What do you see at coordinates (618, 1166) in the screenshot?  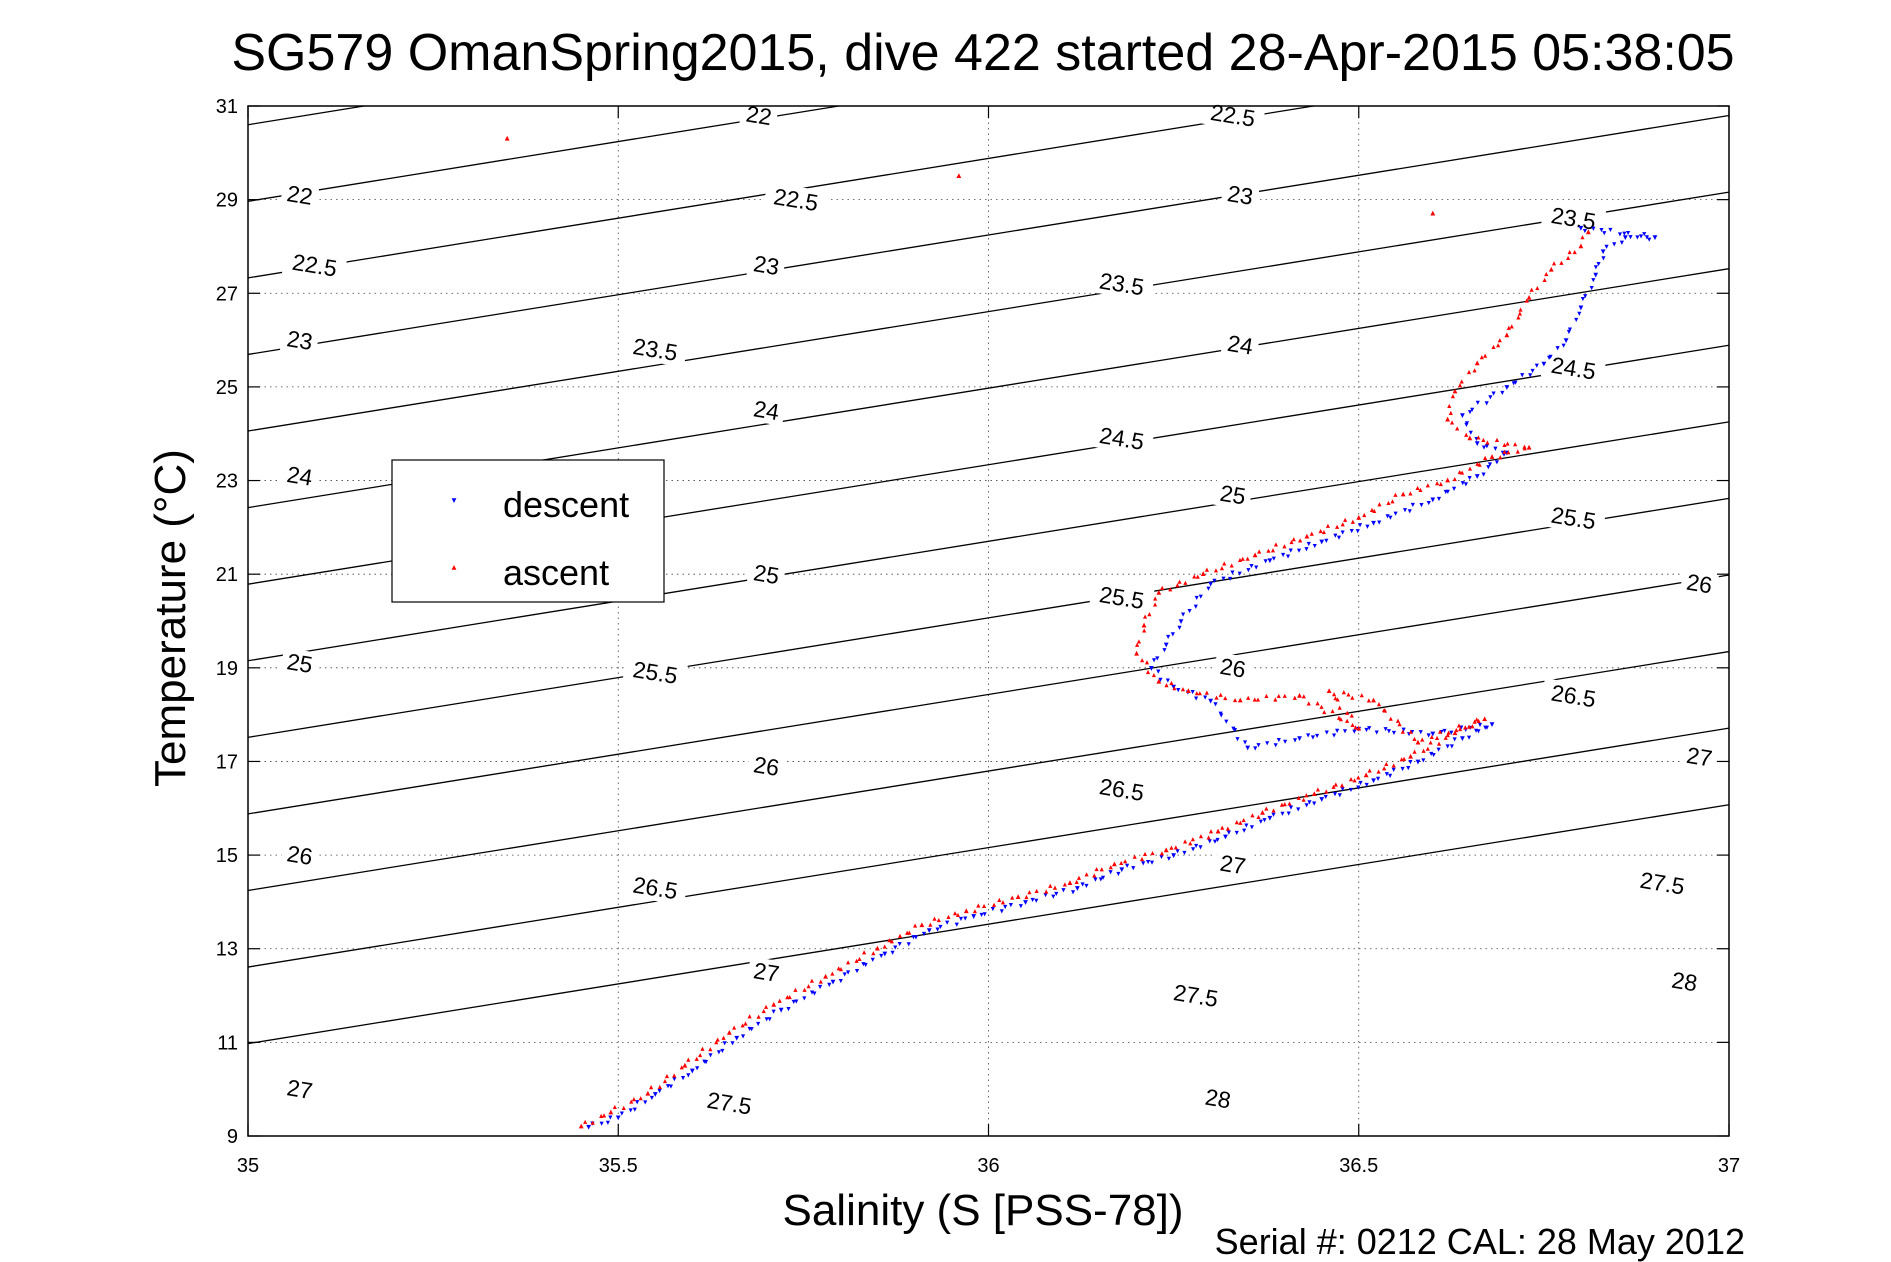 I see `x-tick-label: 35.5` at bounding box center [618, 1166].